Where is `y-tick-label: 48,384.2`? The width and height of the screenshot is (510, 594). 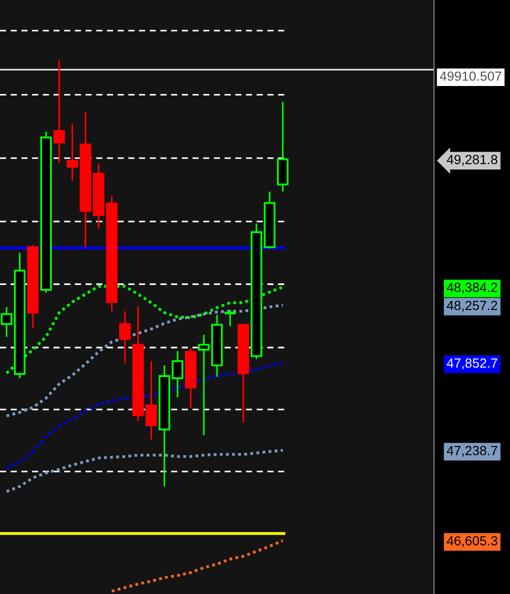 y-tick-label: 48,384.2 is located at coordinates (472, 288).